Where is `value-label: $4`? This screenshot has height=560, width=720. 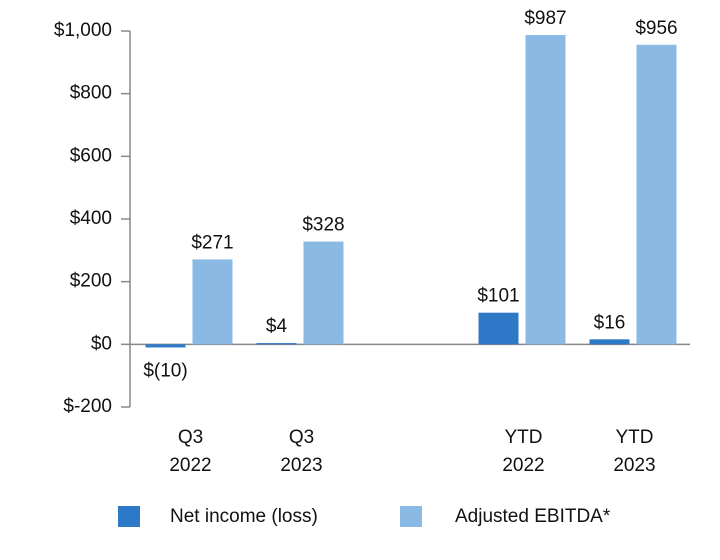 value-label: $4 is located at coordinates (277, 326).